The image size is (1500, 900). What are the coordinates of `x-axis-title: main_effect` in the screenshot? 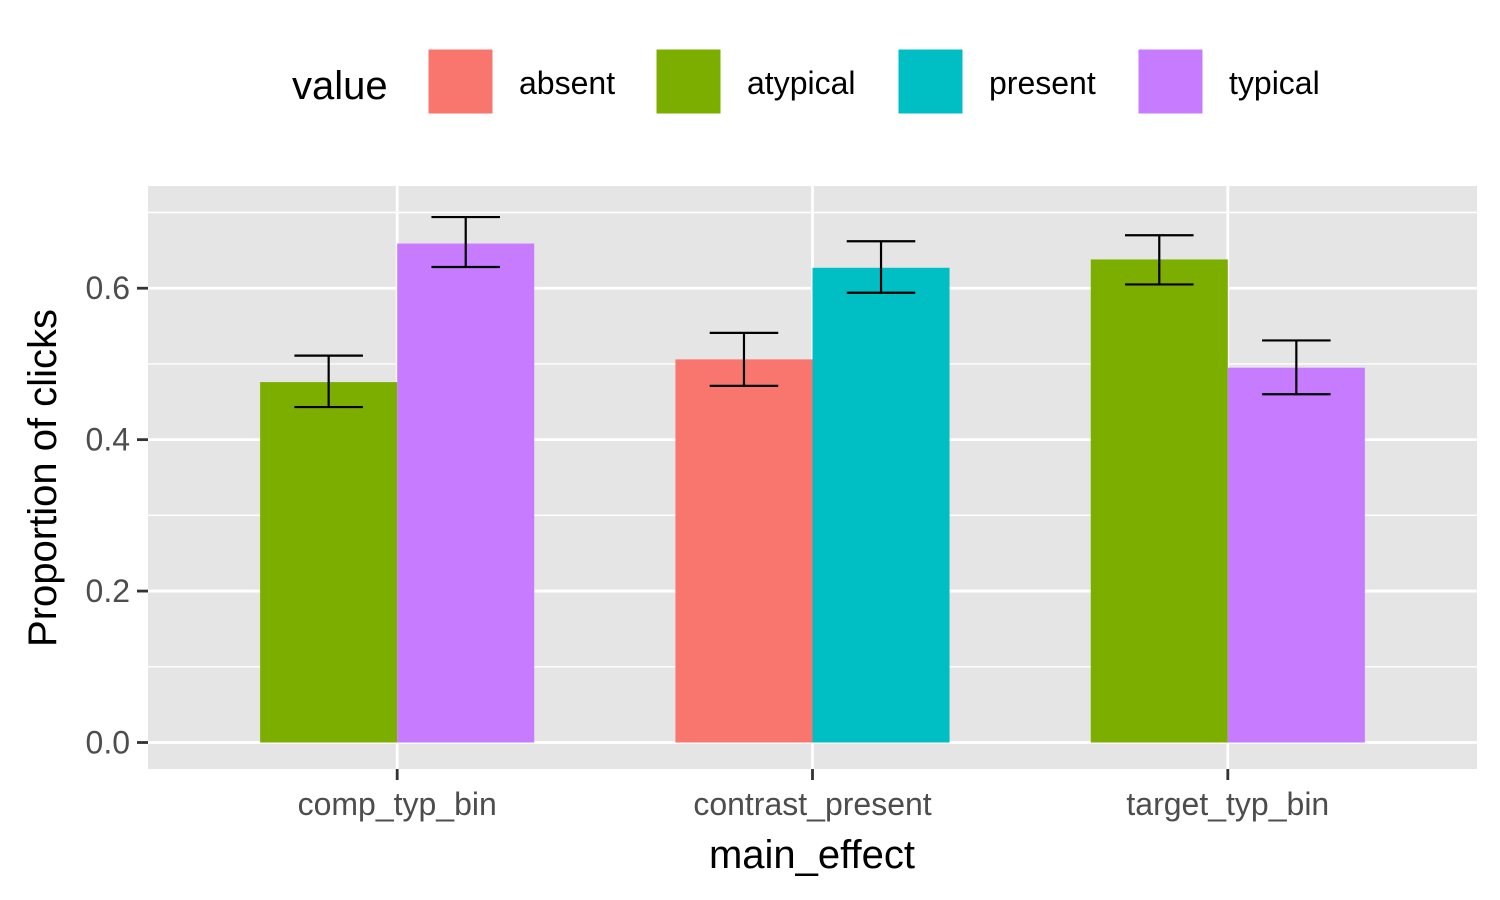 It's located at (812, 855).